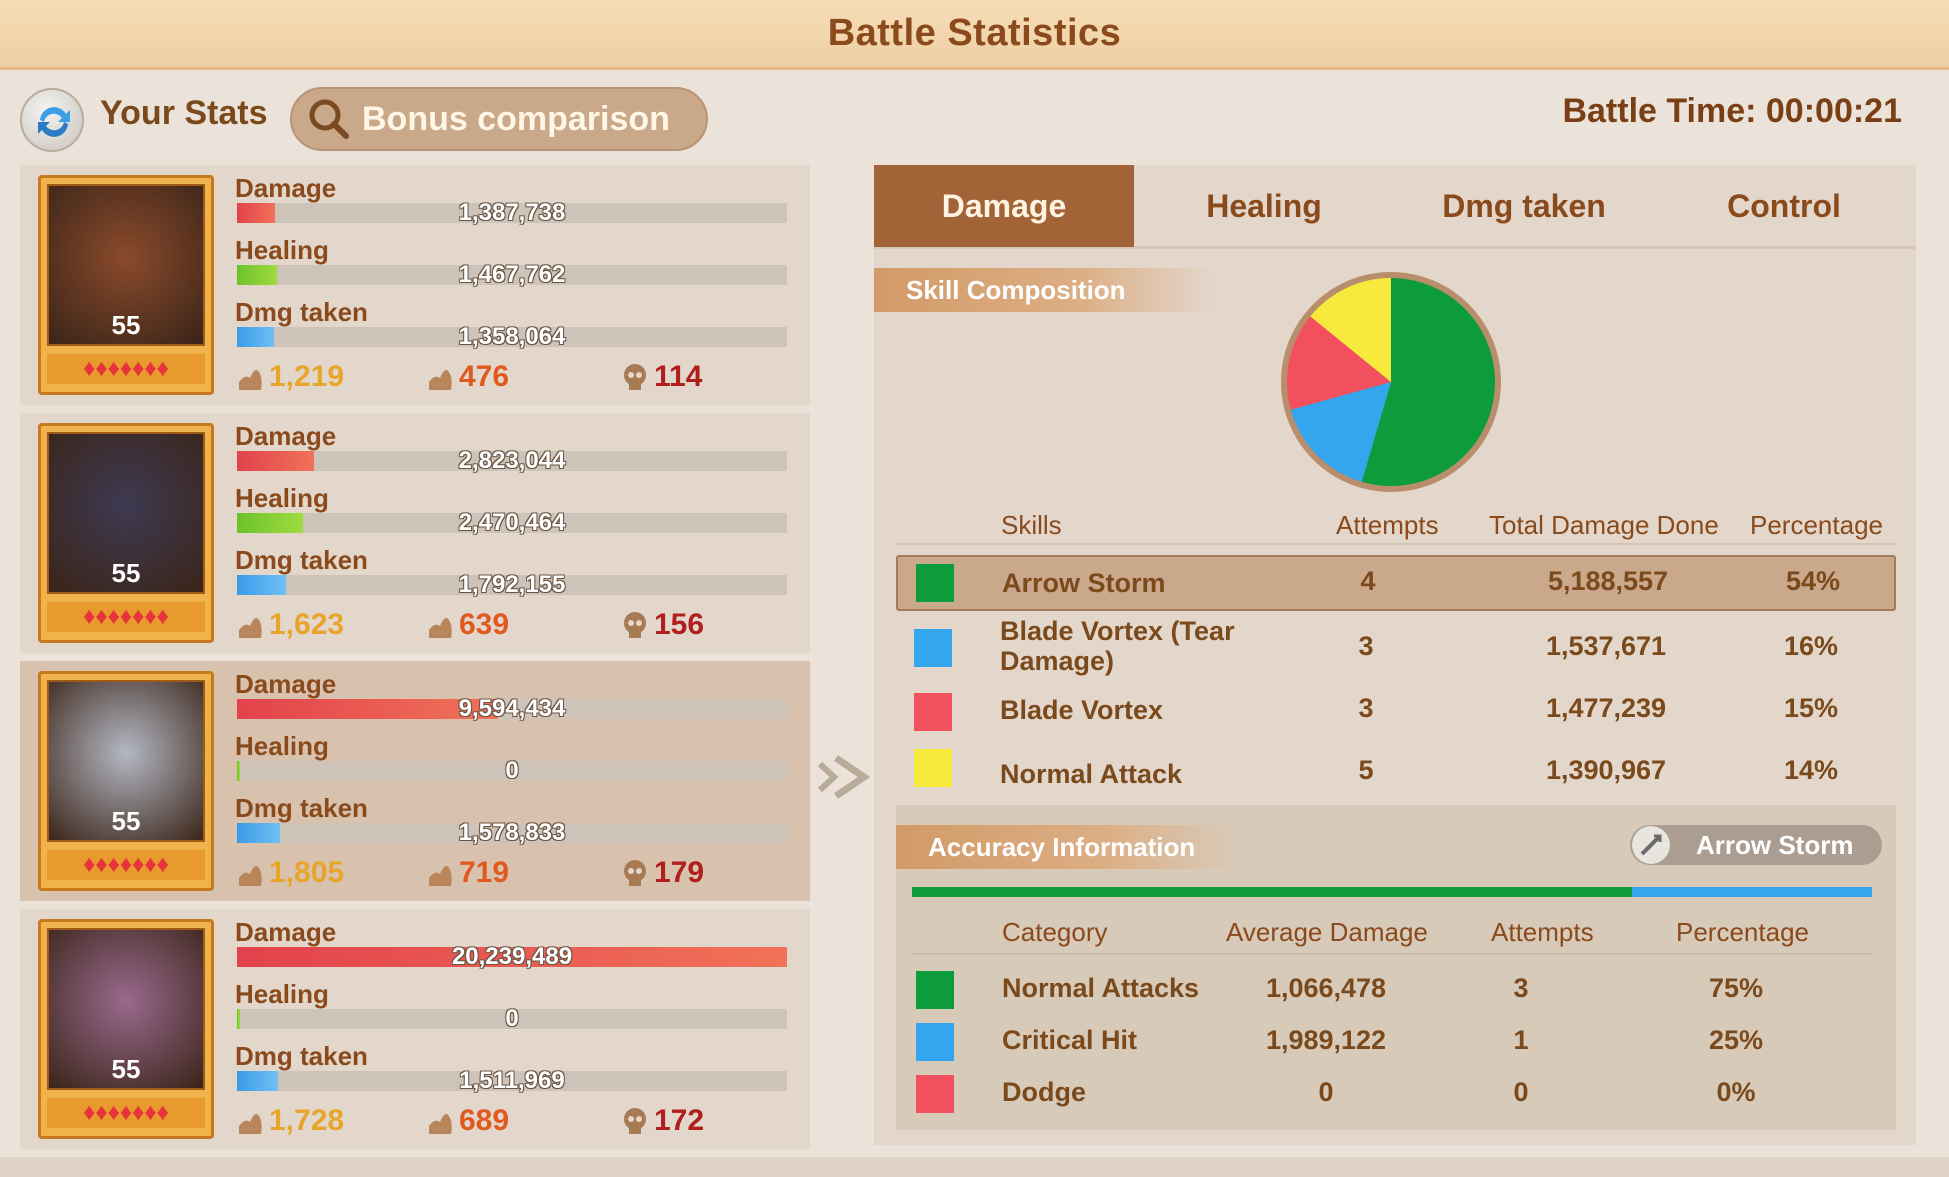 This screenshot has height=1177, width=1949. I want to click on dmg-taken-value: 1,511,969, so click(512, 1080).